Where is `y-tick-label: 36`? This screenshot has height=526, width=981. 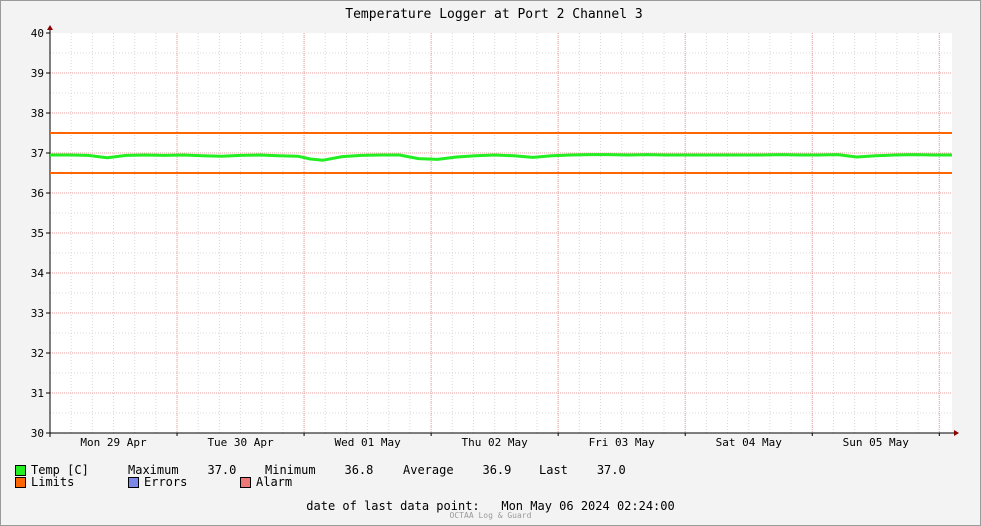
y-tick-label: 36 is located at coordinates (37, 193).